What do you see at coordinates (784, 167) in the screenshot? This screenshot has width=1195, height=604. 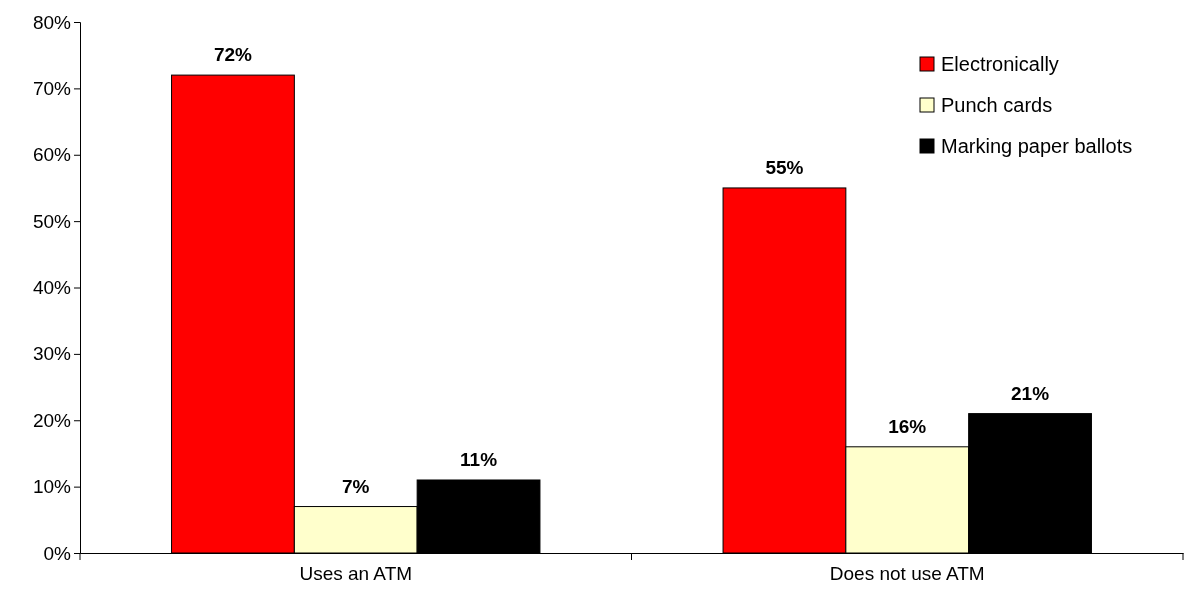 I see `data-label: 55%` at bounding box center [784, 167].